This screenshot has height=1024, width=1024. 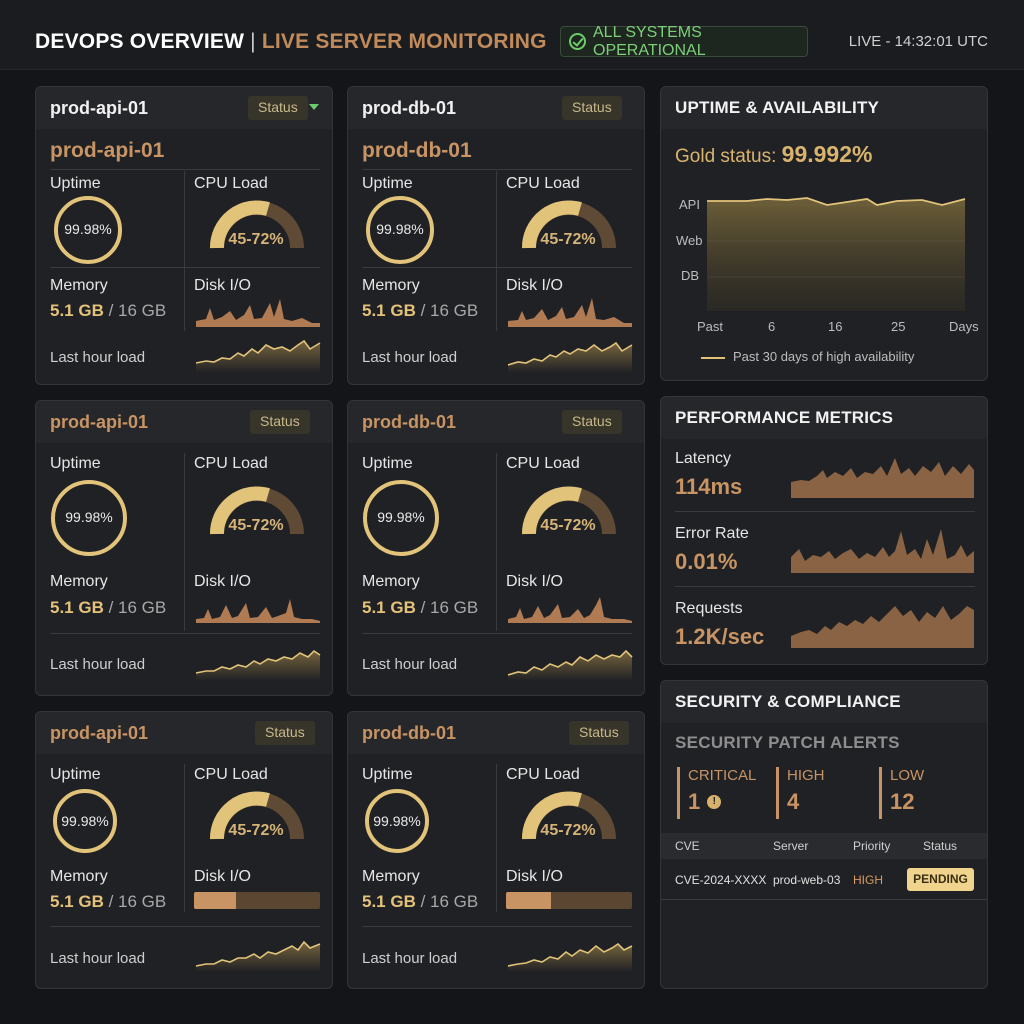 I want to click on row-server: prod-web-03, so click(x=807, y=880).